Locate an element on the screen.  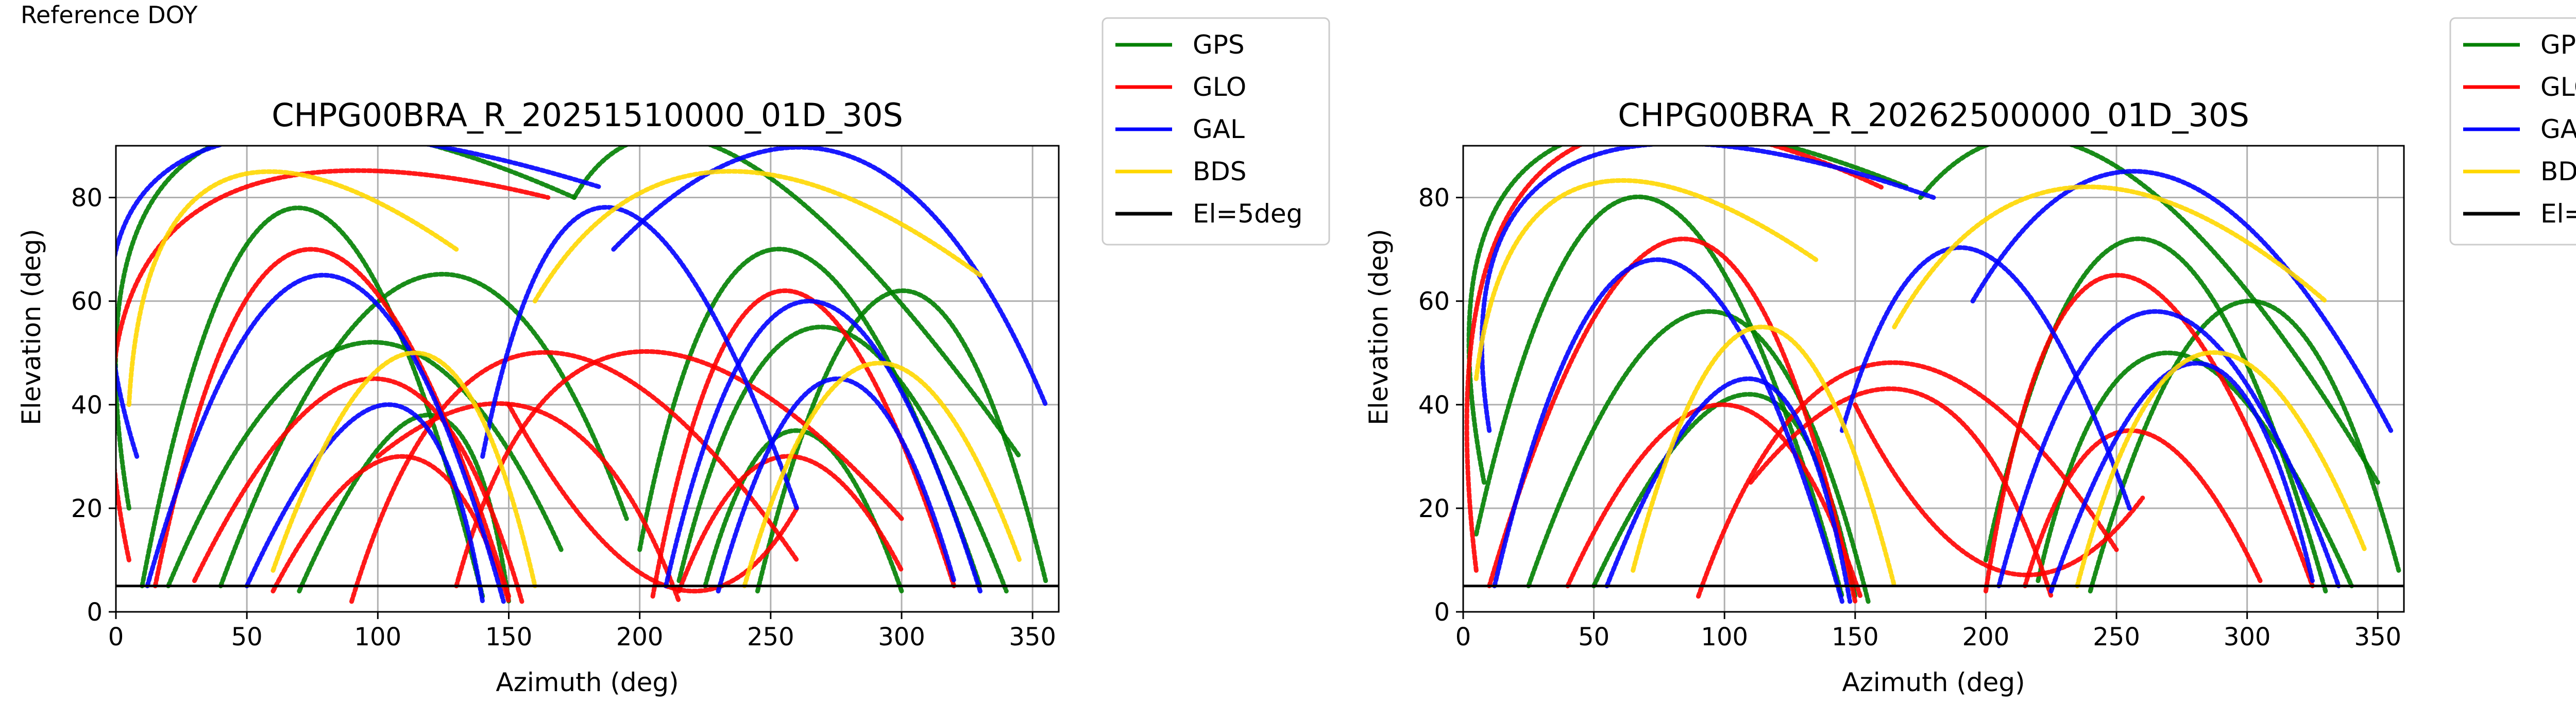
chart-title: CHPG00BRA_R_20251510000_01D_30S is located at coordinates (587, 115).